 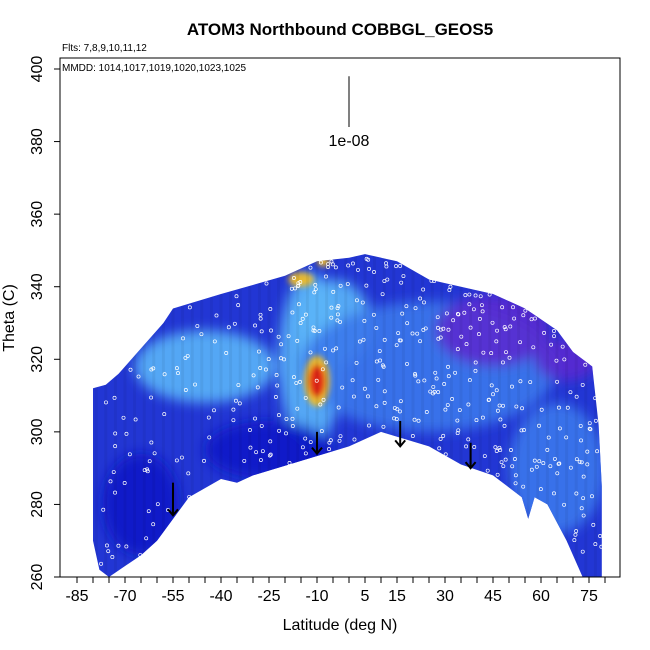 What do you see at coordinates (541, 596) in the screenshot?
I see `x-tick-label: 60` at bounding box center [541, 596].